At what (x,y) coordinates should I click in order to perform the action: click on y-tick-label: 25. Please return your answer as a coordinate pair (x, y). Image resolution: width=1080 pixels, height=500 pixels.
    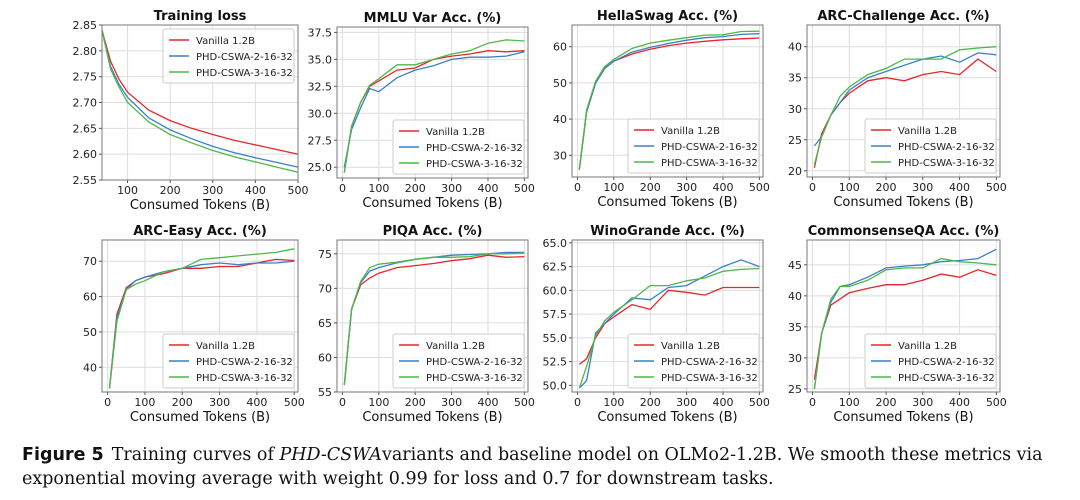
    Looking at the image, I should click on (795, 389).